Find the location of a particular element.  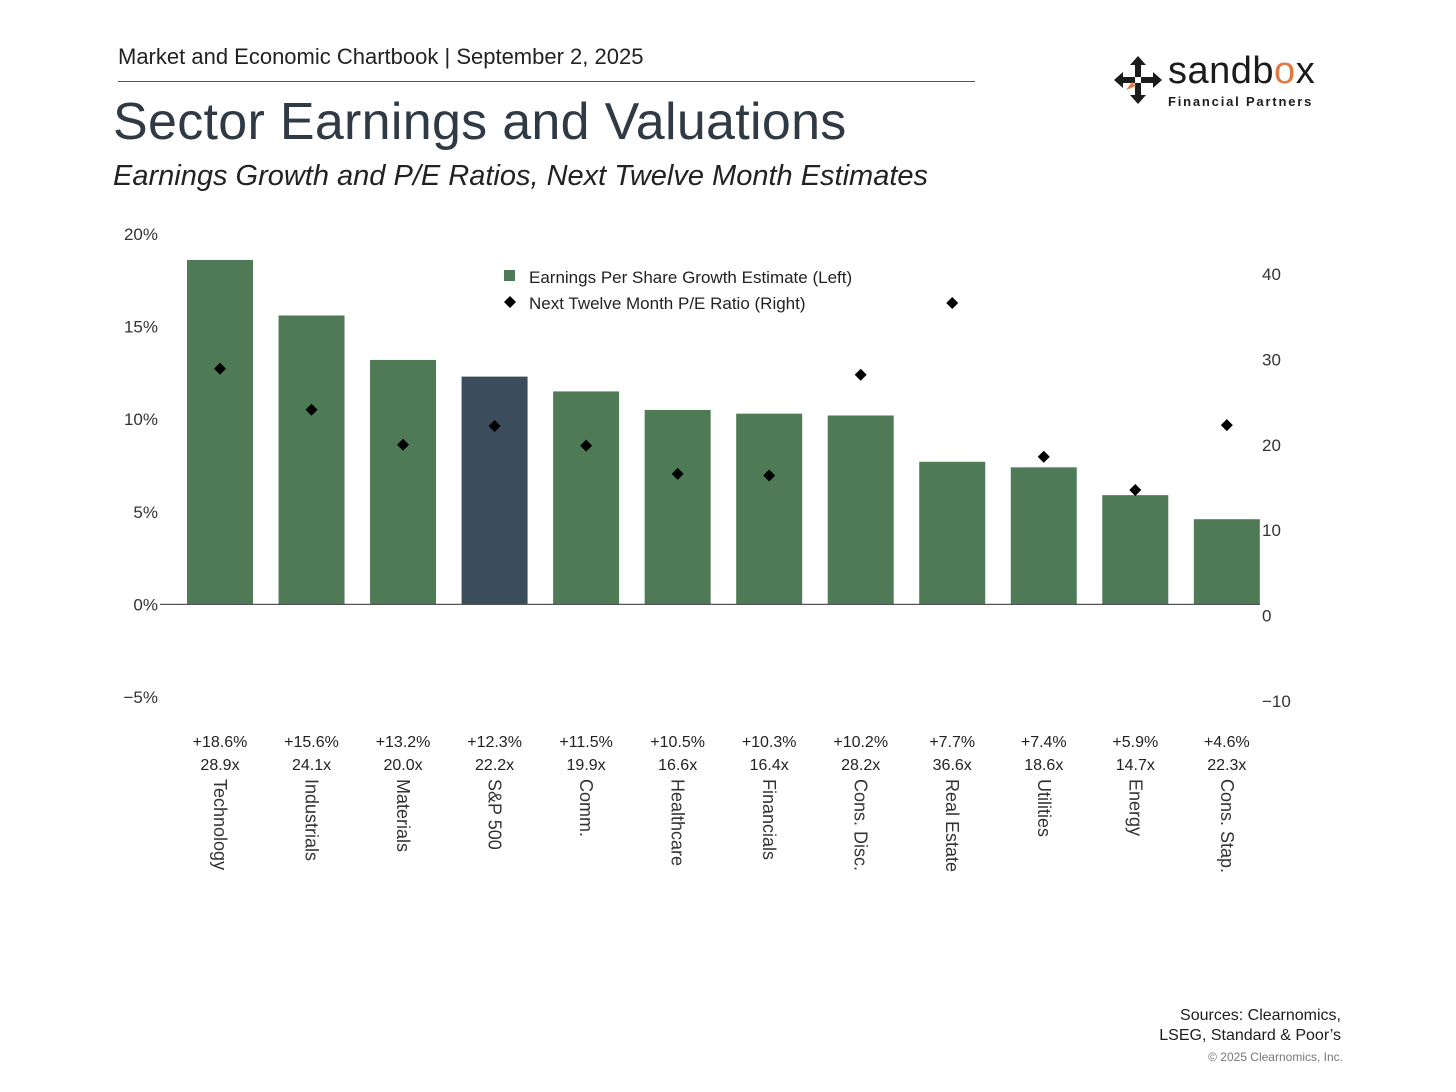

pe-value-label: 28.9x is located at coordinates (219, 765).